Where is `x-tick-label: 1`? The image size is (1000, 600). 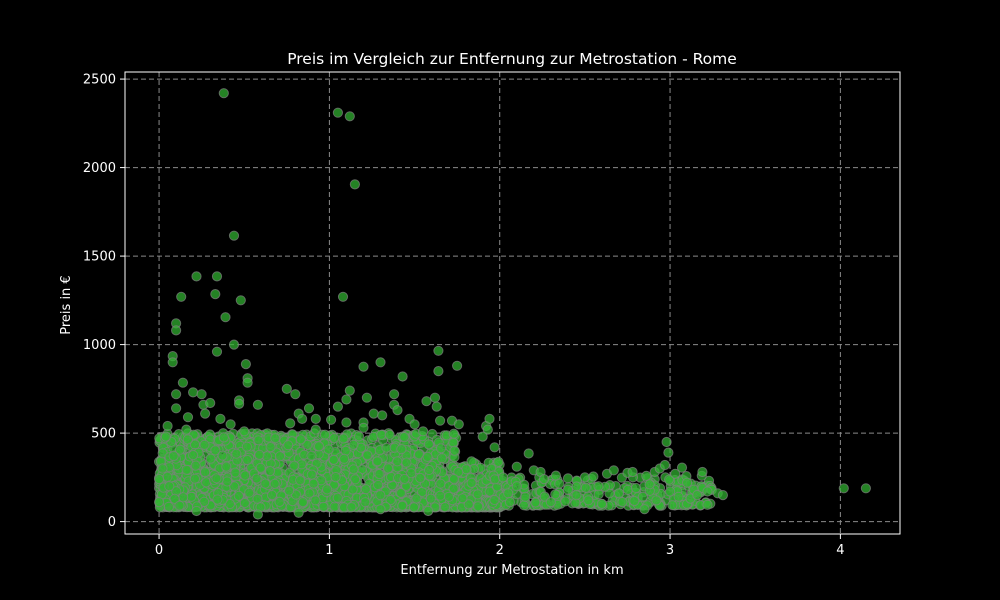 x-tick-label: 1 is located at coordinates (329, 550).